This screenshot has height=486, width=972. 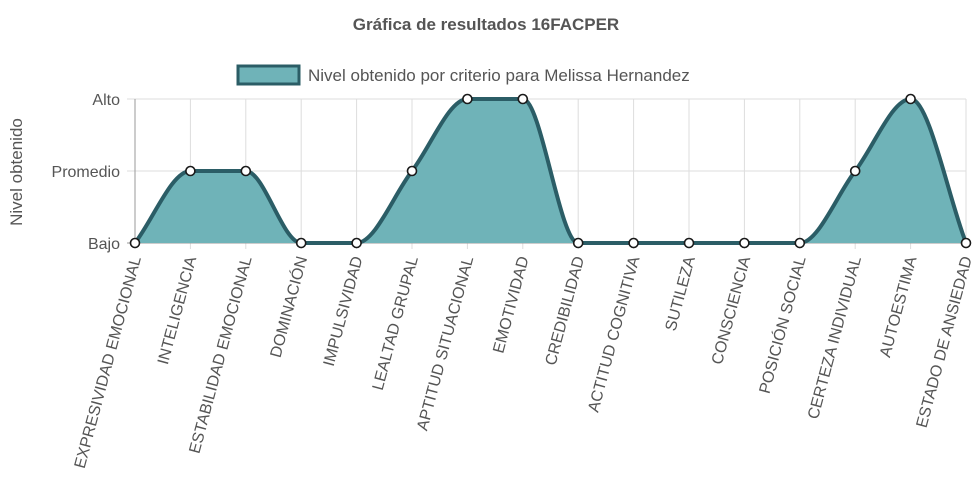 What do you see at coordinates (445, 344) in the screenshot?
I see `x-tick-label: APTITUD SITUACIONAL` at bounding box center [445, 344].